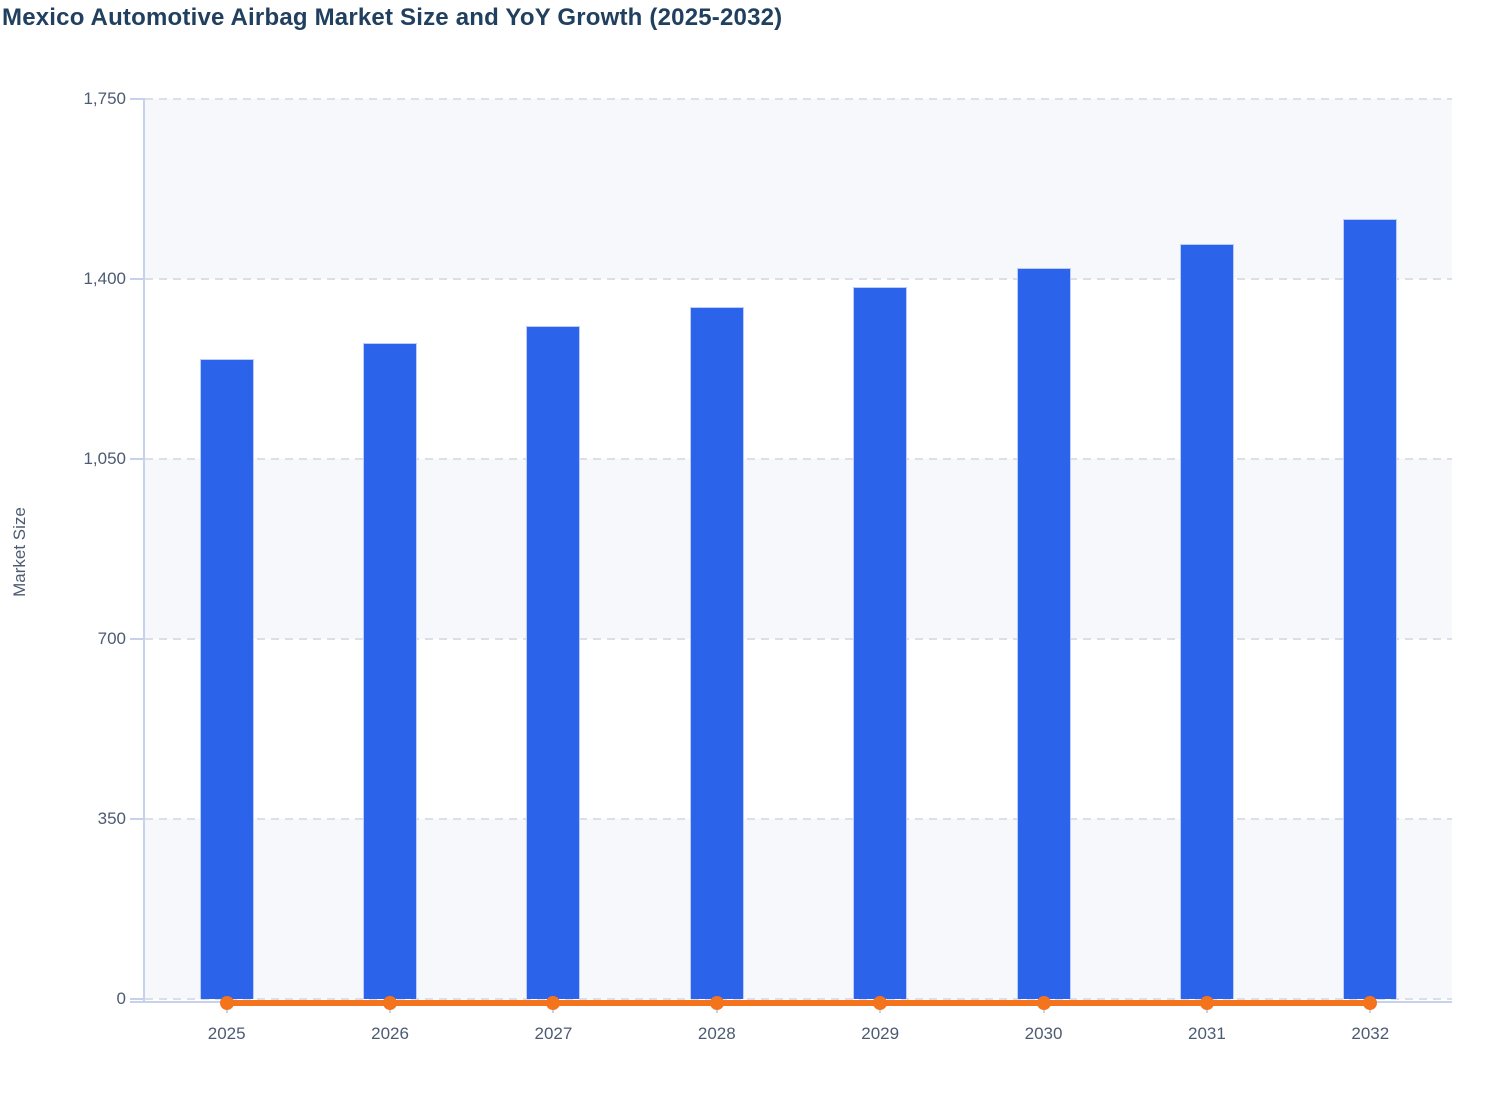 The image size is (1508, 1120). What do you see at coordinates (111, 638) in the screenshot?
I see `y-tick-label: 700` at bounding box center [111, 638].